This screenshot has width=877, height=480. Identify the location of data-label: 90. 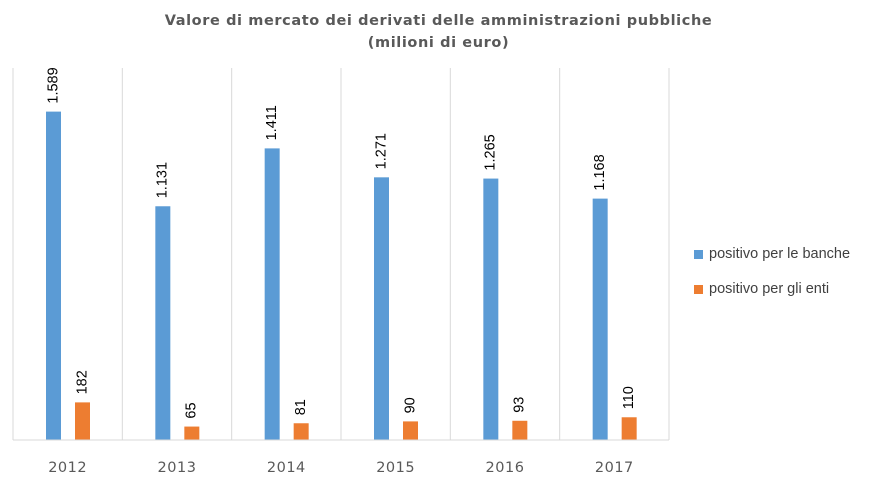
(410, 405).